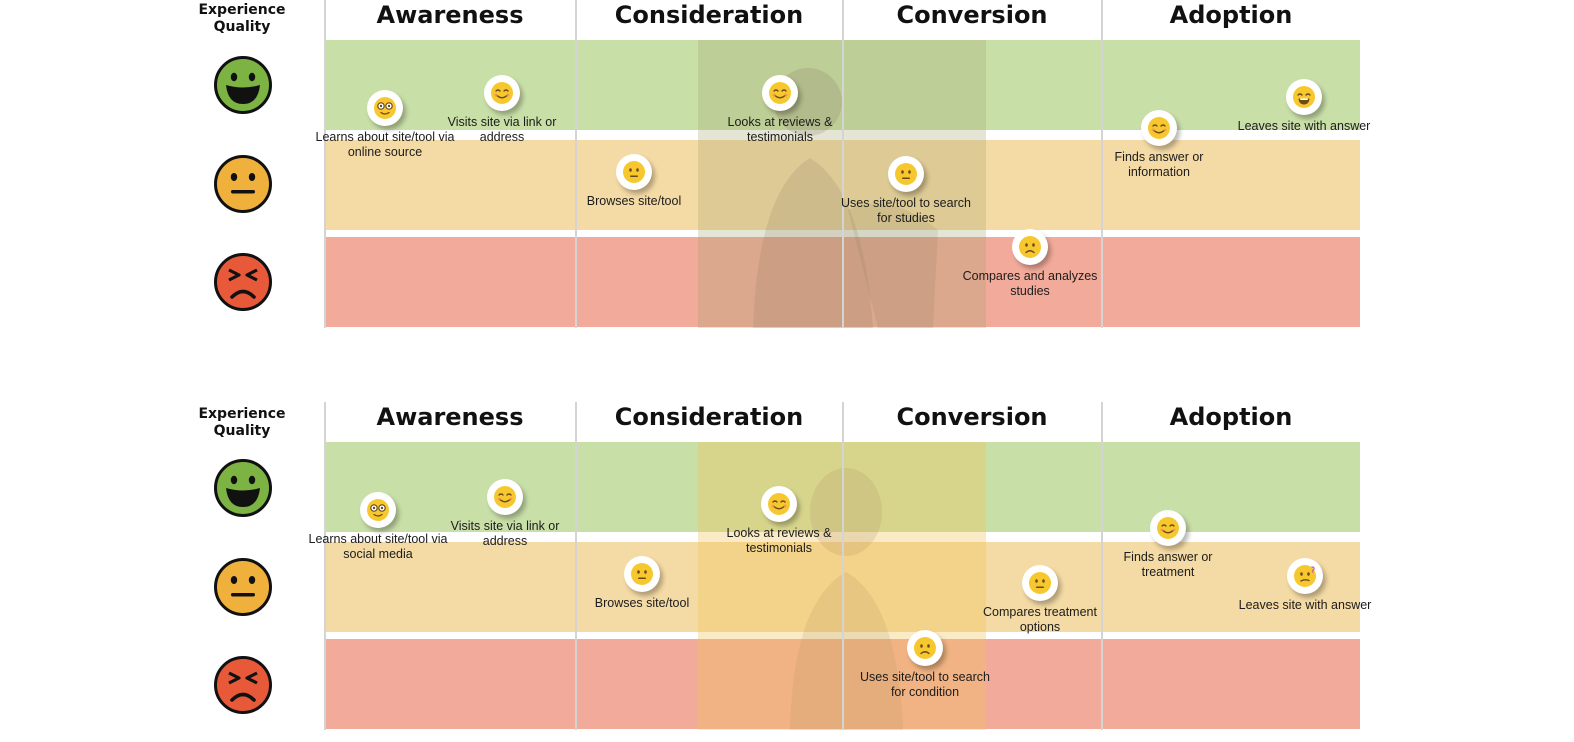 This screenshot has width=1574, height=742. I want to click on journey-step: Uses site/tool to search for condition, so click(925, 665).